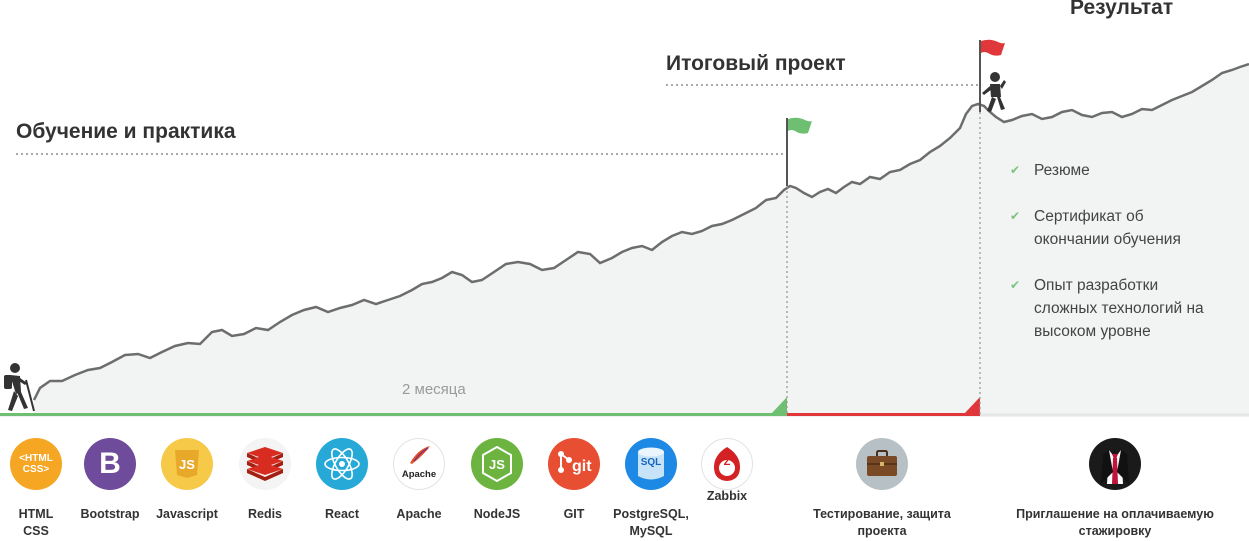  Describe the element at coordinates (497, 514) in the screenshot. I see `tech-label: NodeJS` at that location.